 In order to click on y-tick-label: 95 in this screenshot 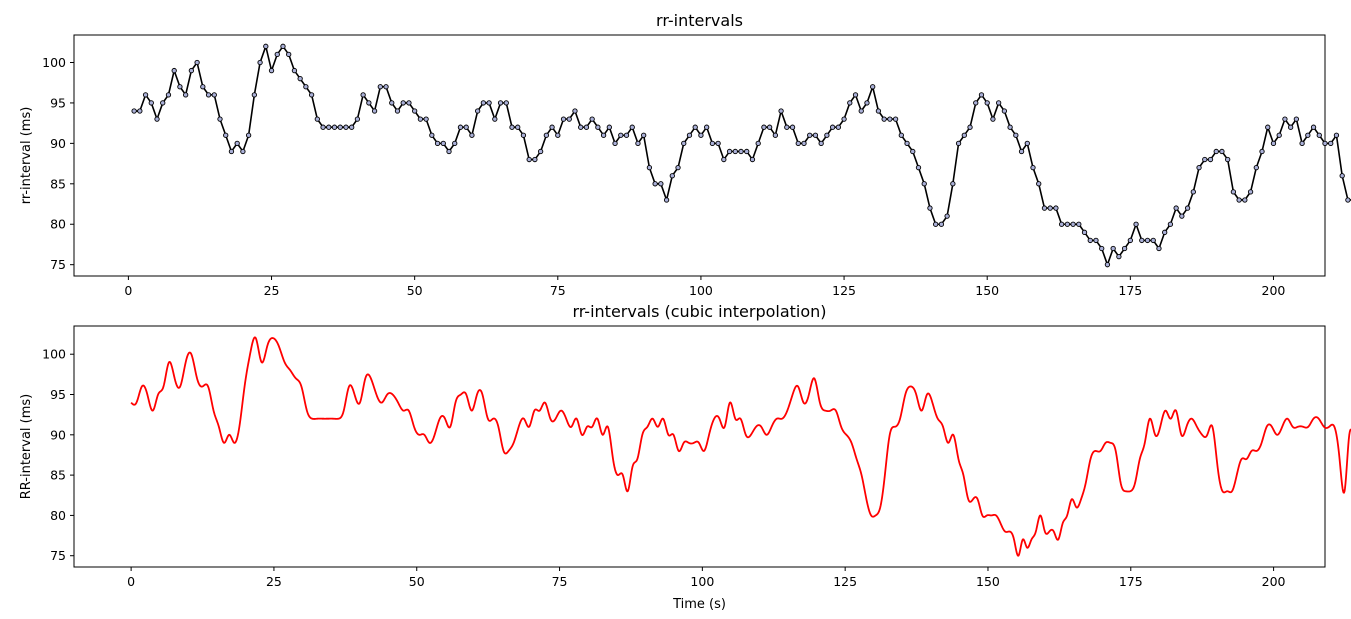, I will do `click(58, 394)`.